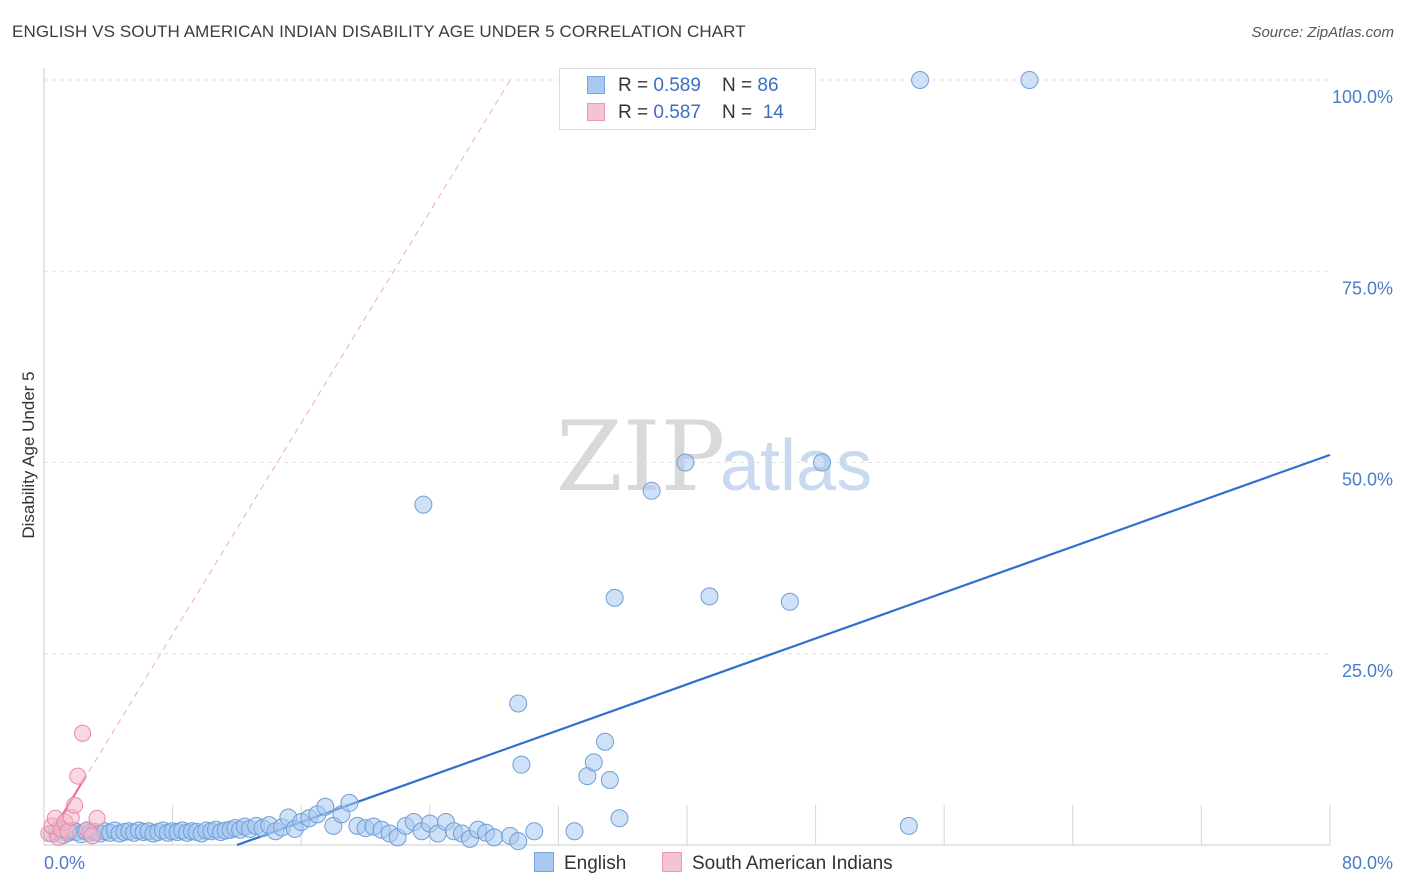  What do you see at coordinates (1322, 32) in the screenshot?
I see `source-label: Source: ZipAtlas.com` at bounding box center [1322, 32].